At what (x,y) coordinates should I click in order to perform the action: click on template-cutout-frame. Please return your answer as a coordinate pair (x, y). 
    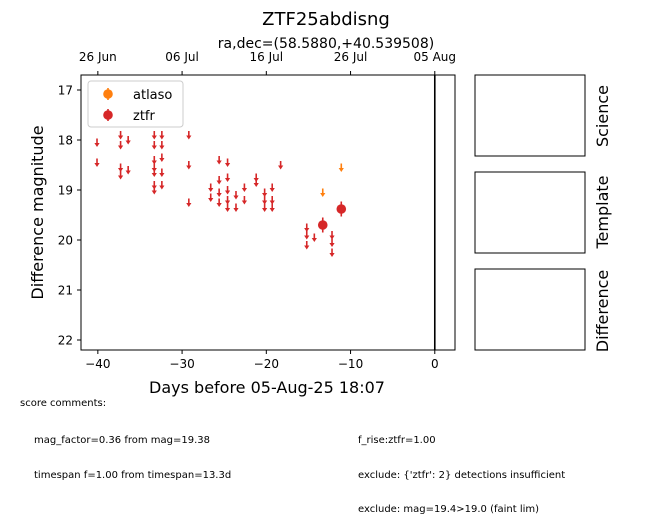
    Looking at the image, I should click on (530, 212).